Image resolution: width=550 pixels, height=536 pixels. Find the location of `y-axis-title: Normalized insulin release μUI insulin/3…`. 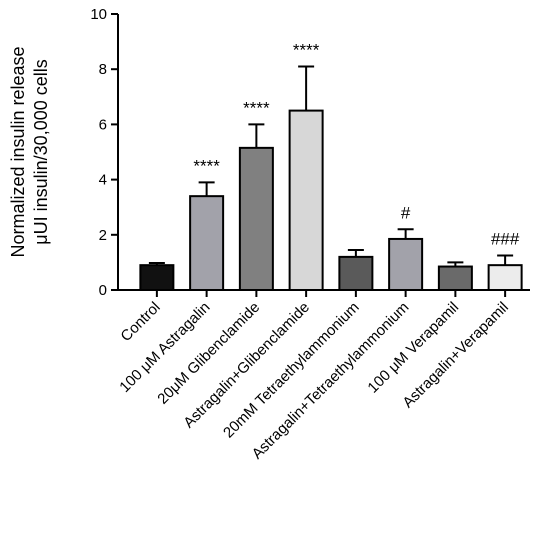

y-axis-title: Normalized insulin release μUI insulin/3… is located at coordinates (29, 151).